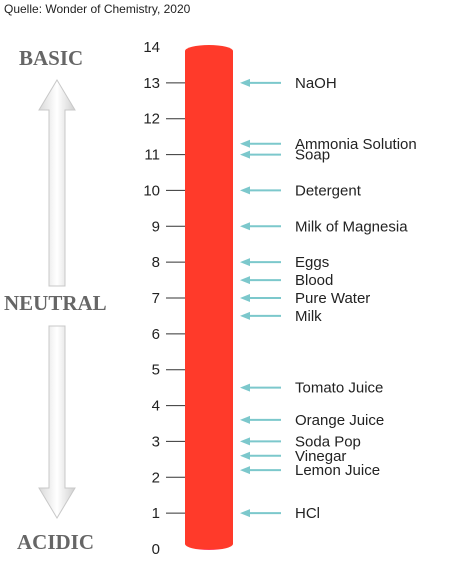 Image resolution: width=469 pixels, height=563 pixels. Describe the element at coordinates (151, 190) in the screenshot. I see `tick-label: 10` at that location.